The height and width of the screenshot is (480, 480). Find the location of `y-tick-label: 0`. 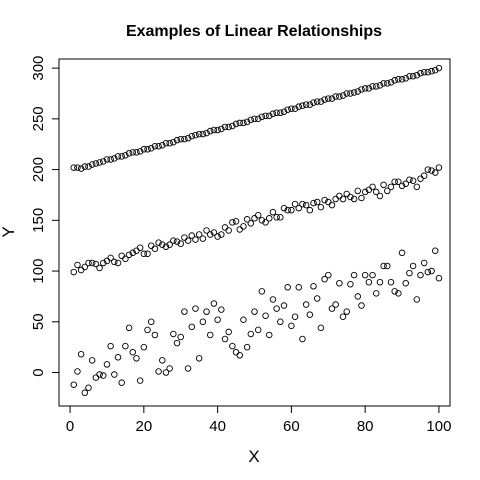

y-tick-label: 0 is located at coordinates (38, 372).